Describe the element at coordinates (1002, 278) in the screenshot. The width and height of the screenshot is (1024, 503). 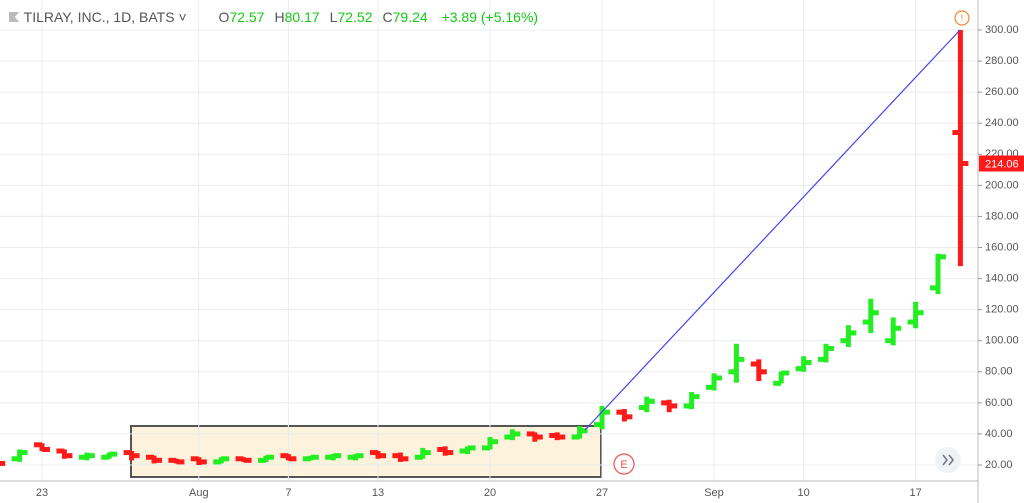
I see `y-tick-label: 140.00` at that location.